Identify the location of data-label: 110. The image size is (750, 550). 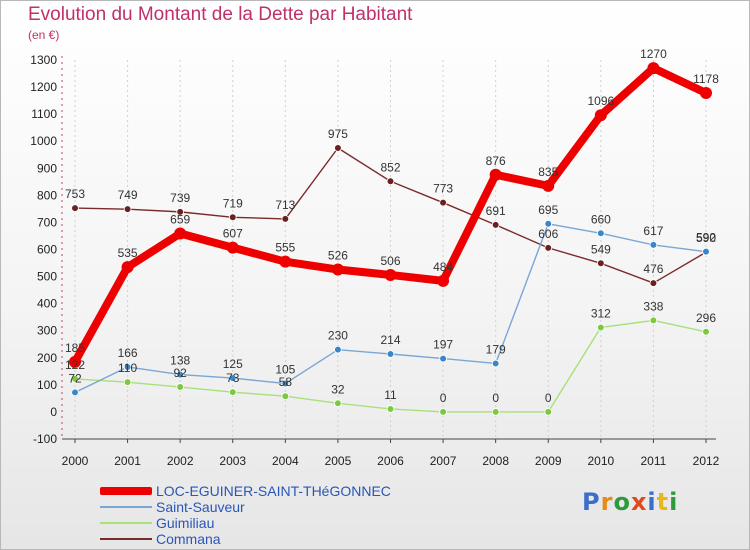
(127, 368).